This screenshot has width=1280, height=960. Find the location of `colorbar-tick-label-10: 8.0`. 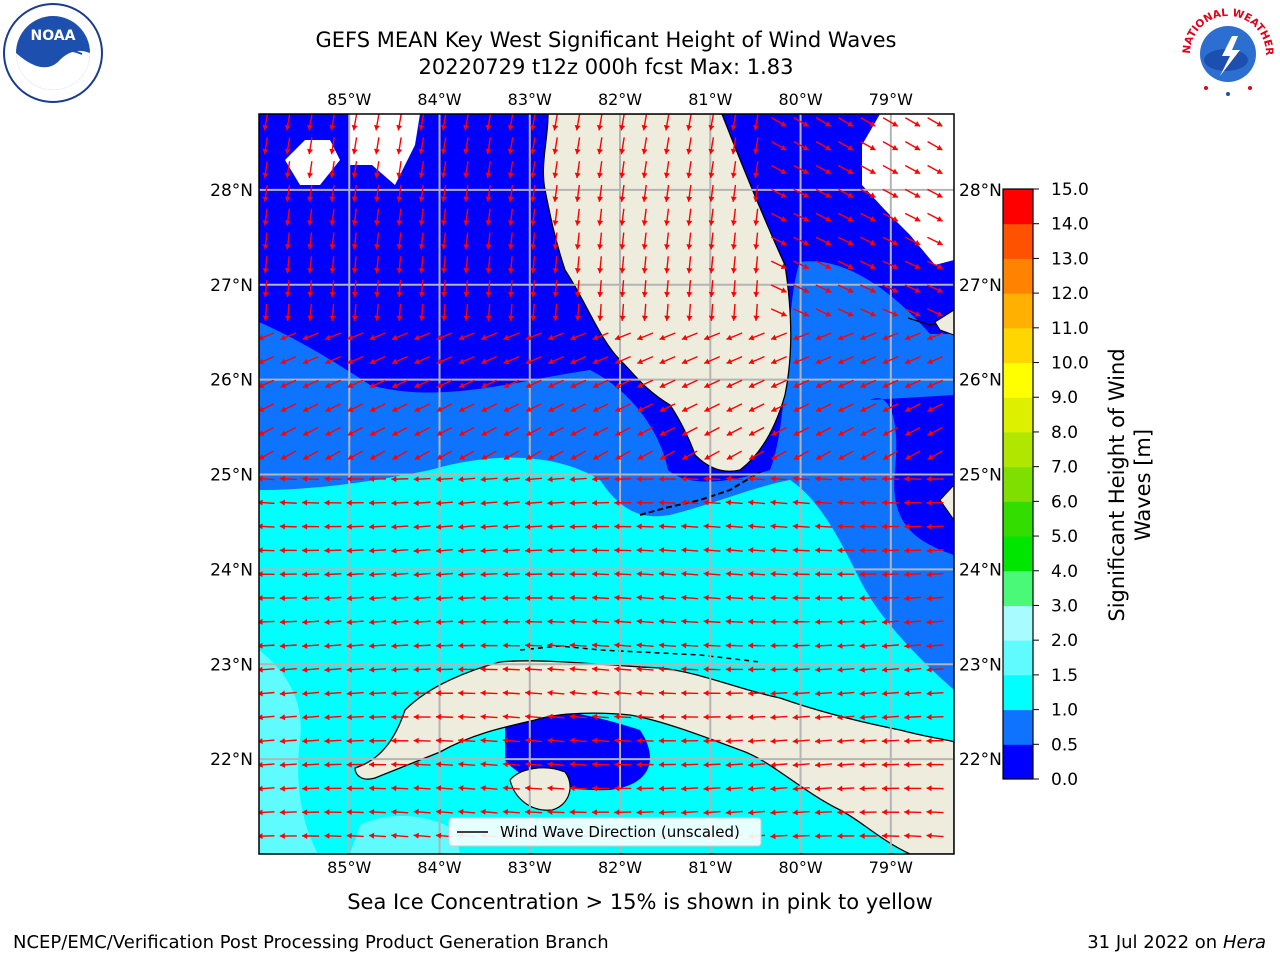

colorbar-tick-label-10: 8.0 is located at coordinates (1064, 433).